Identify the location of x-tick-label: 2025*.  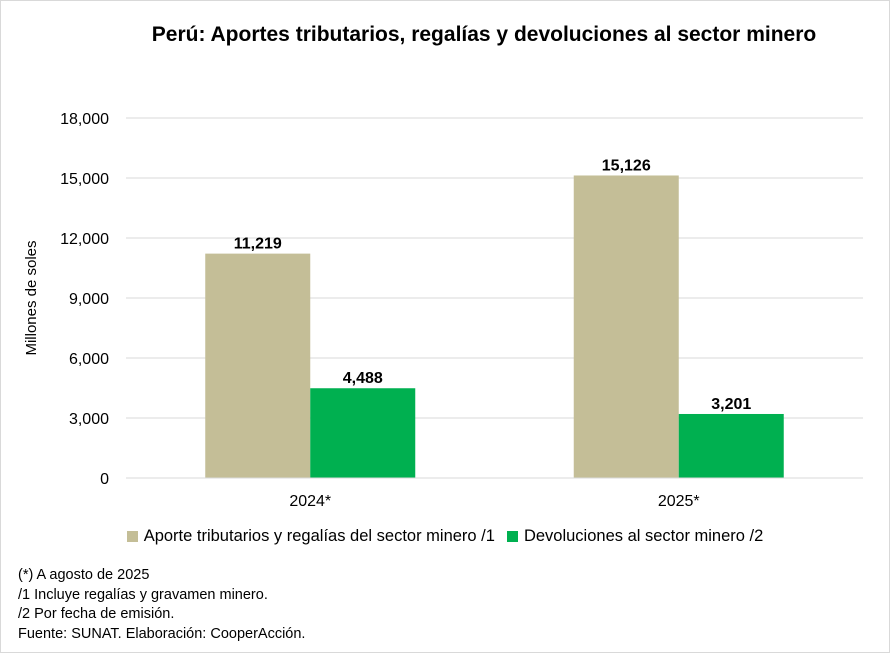
(679, 501).